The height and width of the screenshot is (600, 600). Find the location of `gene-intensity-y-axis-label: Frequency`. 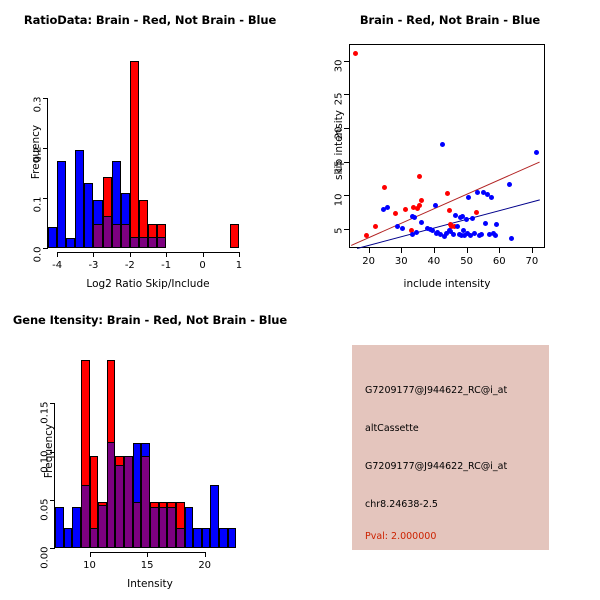

gene-intensity-y-axis-label: Frequency is located at coordinates (49, 450).